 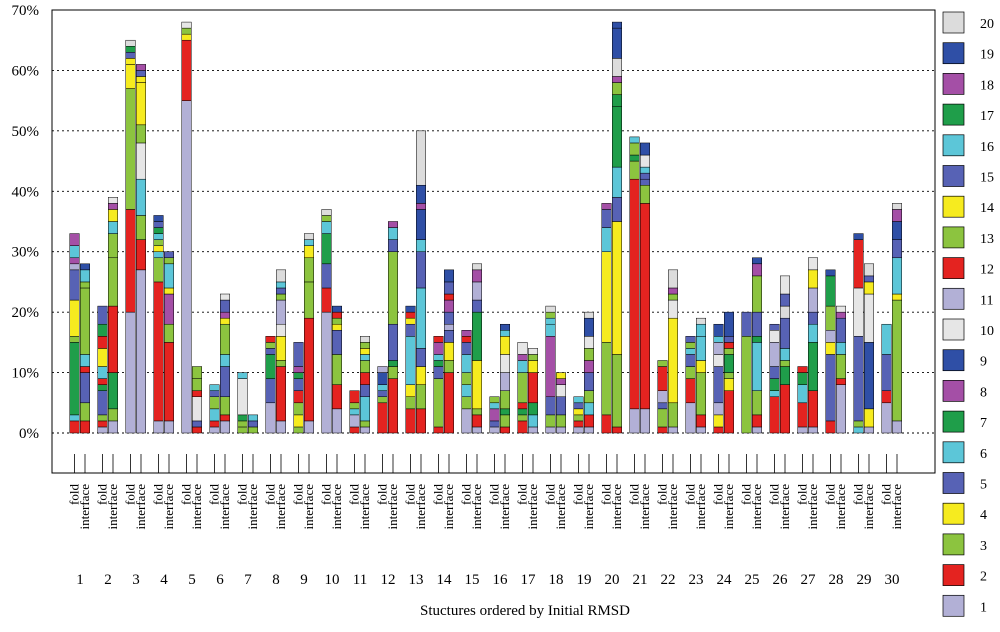 I want to click on x-category-label: 6, so click(x=220, y=580).